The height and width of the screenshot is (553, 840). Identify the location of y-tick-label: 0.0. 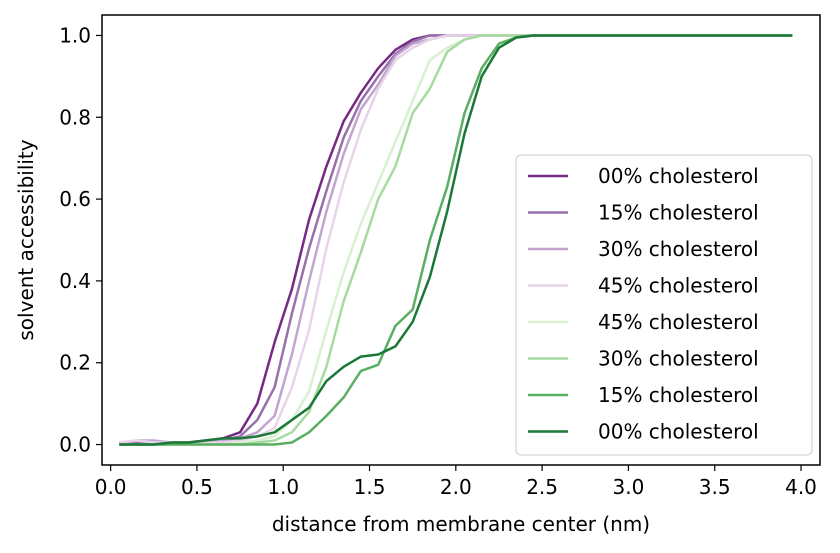
(75, 445).